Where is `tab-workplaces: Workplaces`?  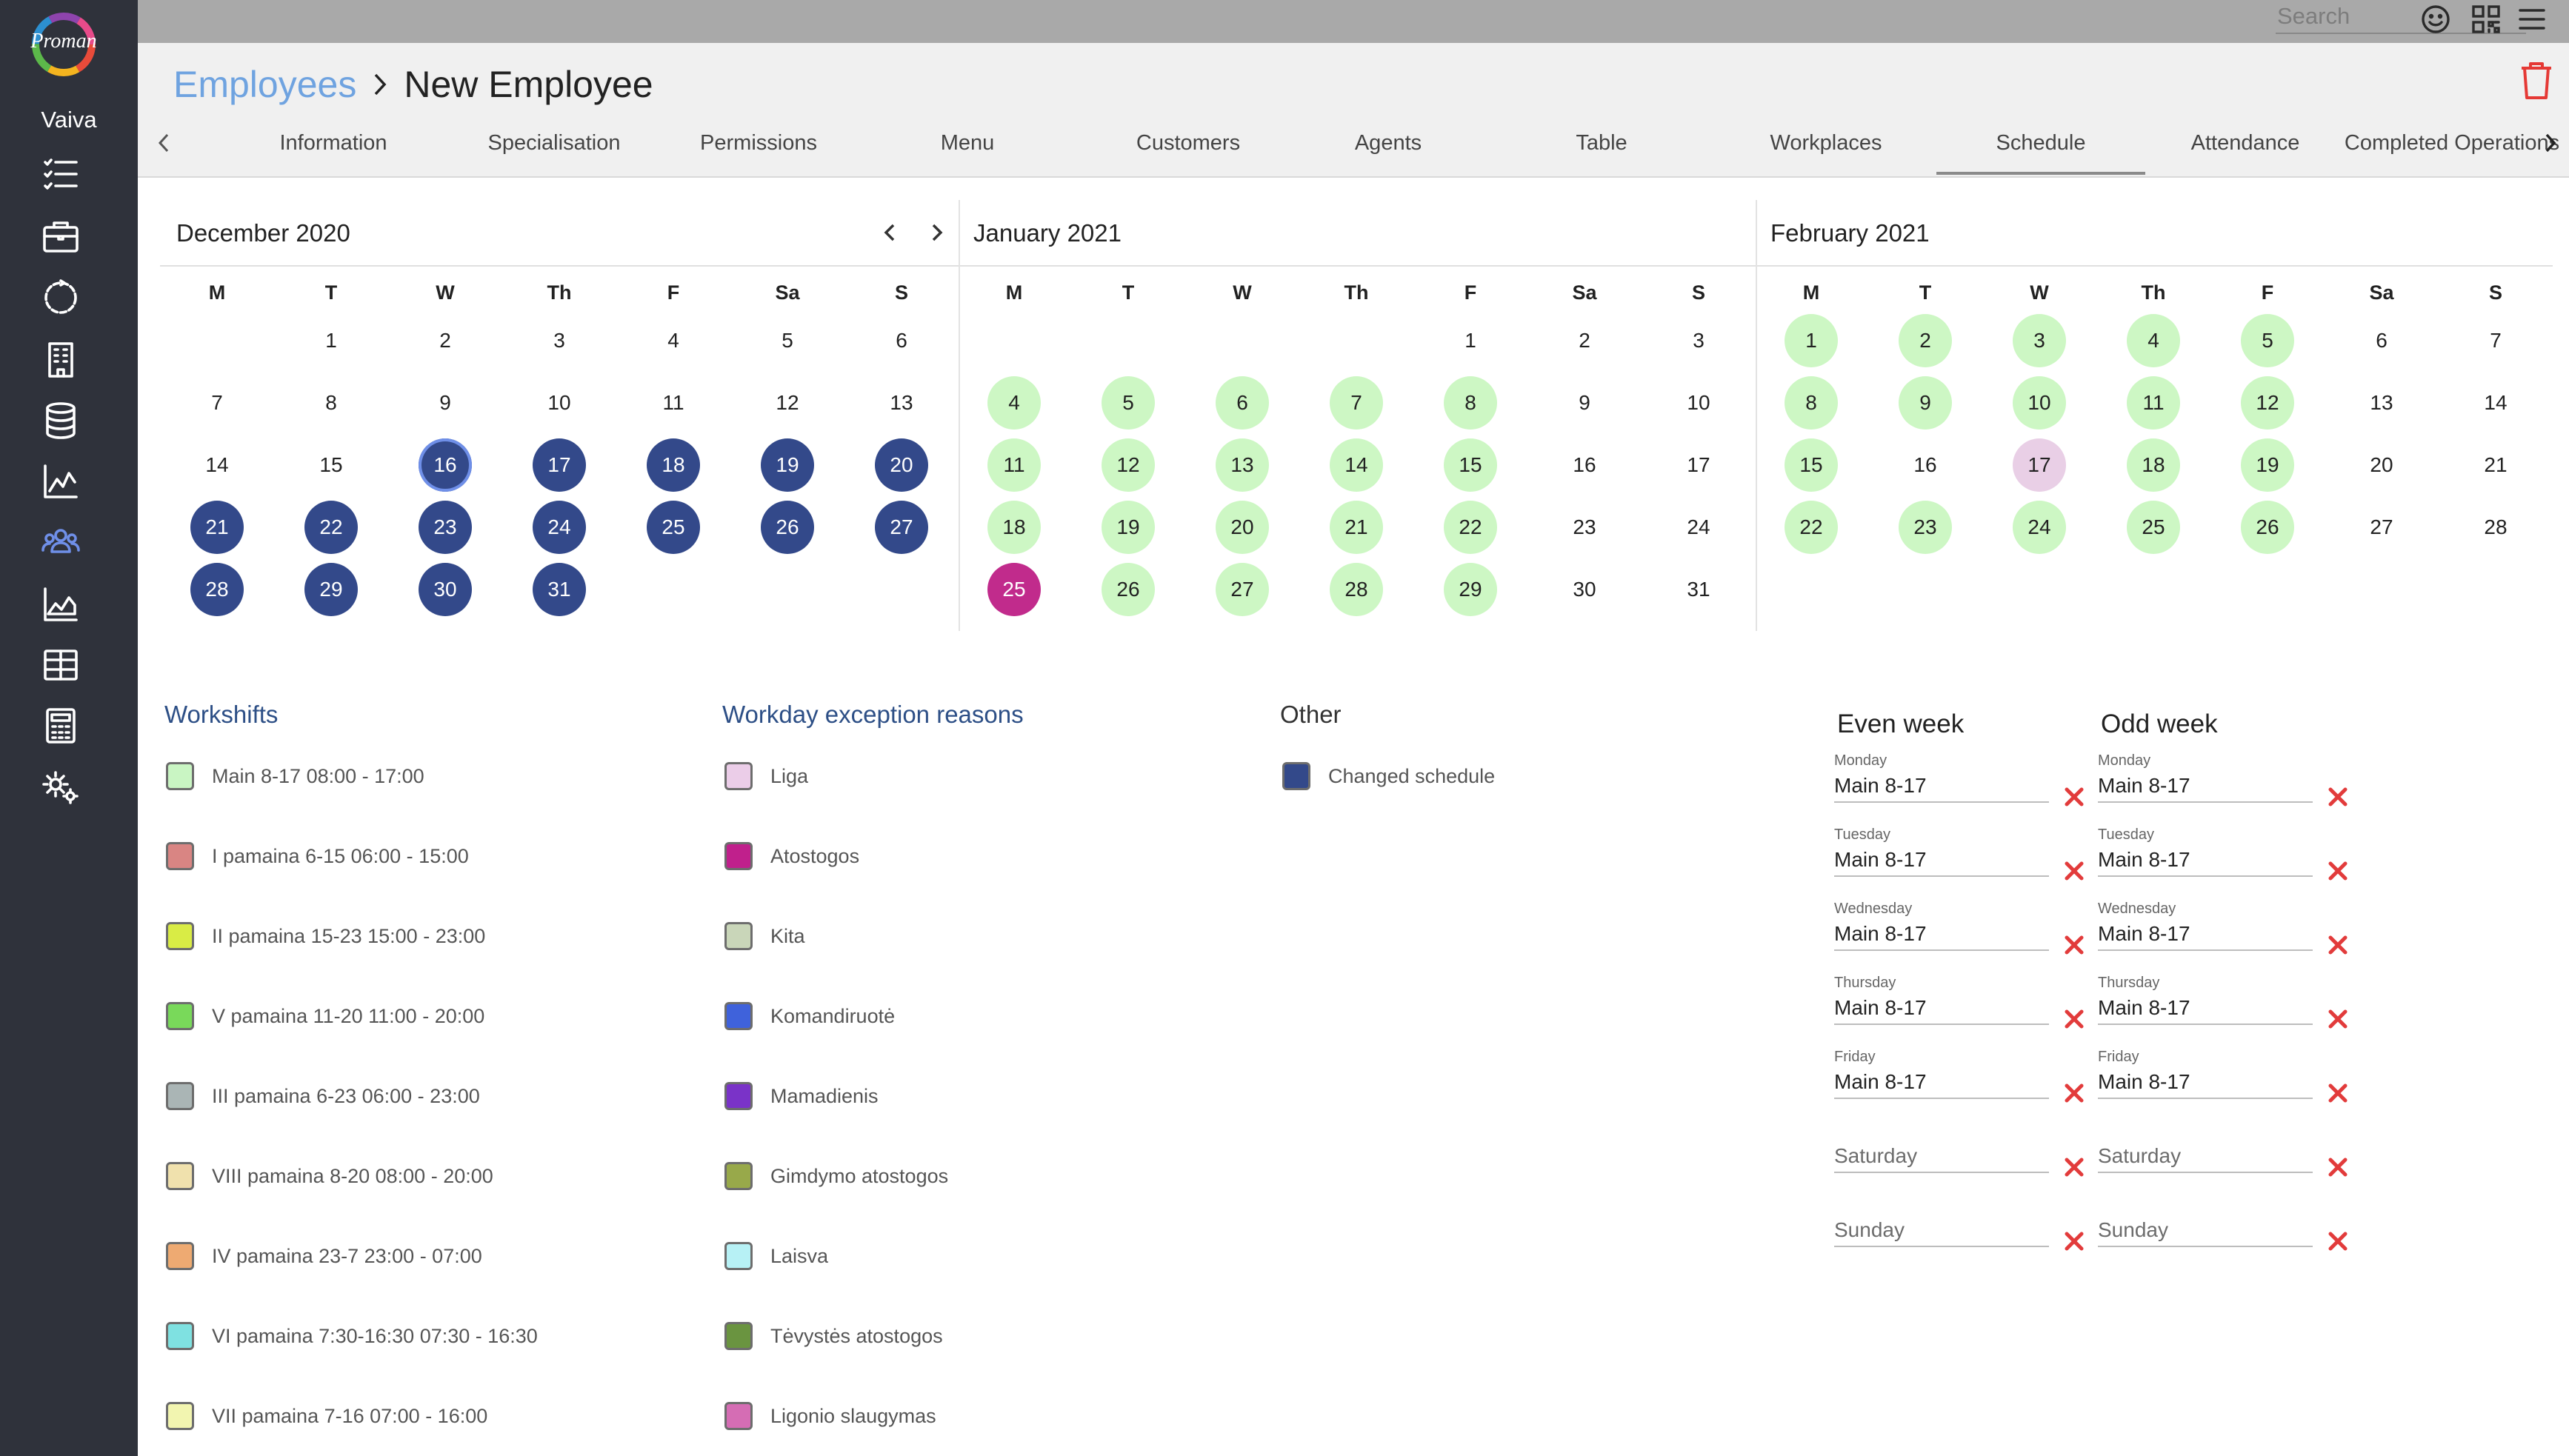
tab-workplaces: Workplaces is located at coordinates (1826, 143).